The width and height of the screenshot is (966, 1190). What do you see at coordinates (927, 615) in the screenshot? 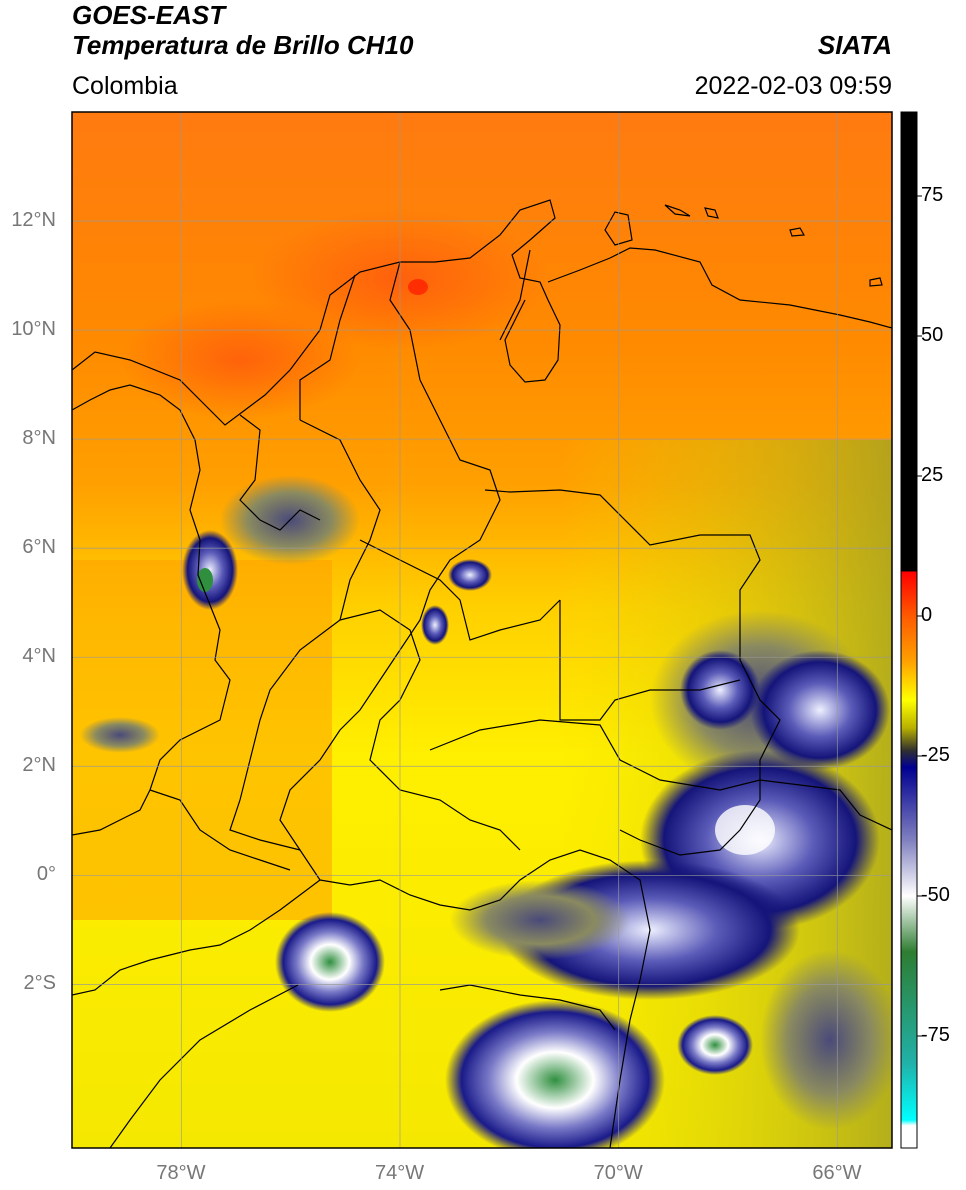
I see `colorbar-tick-label: 0` at bounding box center [927, 615].